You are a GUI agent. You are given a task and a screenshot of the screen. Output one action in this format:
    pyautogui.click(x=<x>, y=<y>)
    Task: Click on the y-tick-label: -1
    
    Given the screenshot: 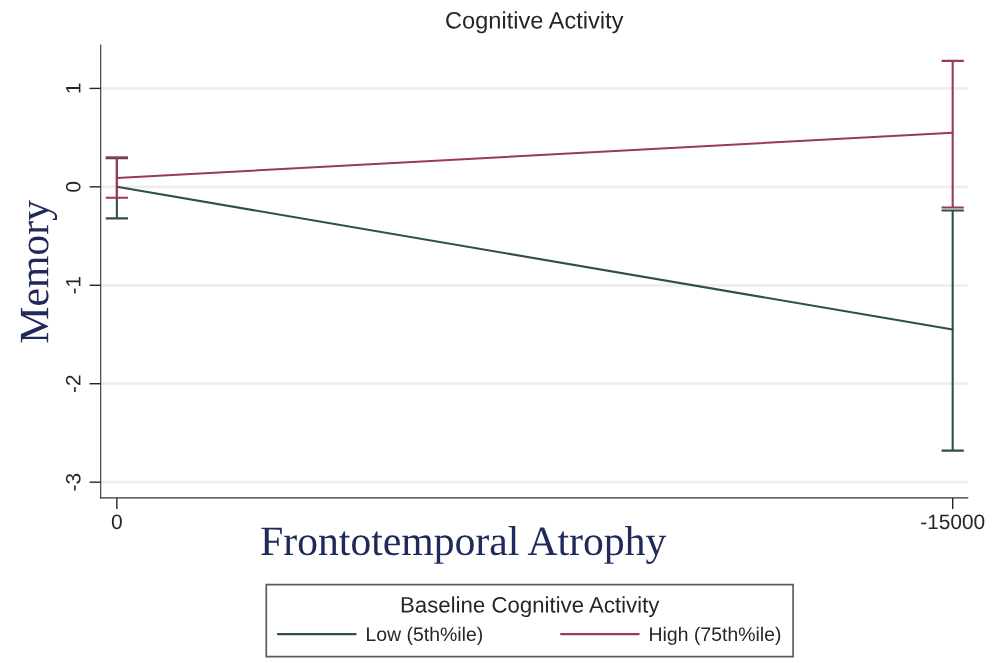 What is the action you would take?
    pyautogui.click(x=73, y=285)
    